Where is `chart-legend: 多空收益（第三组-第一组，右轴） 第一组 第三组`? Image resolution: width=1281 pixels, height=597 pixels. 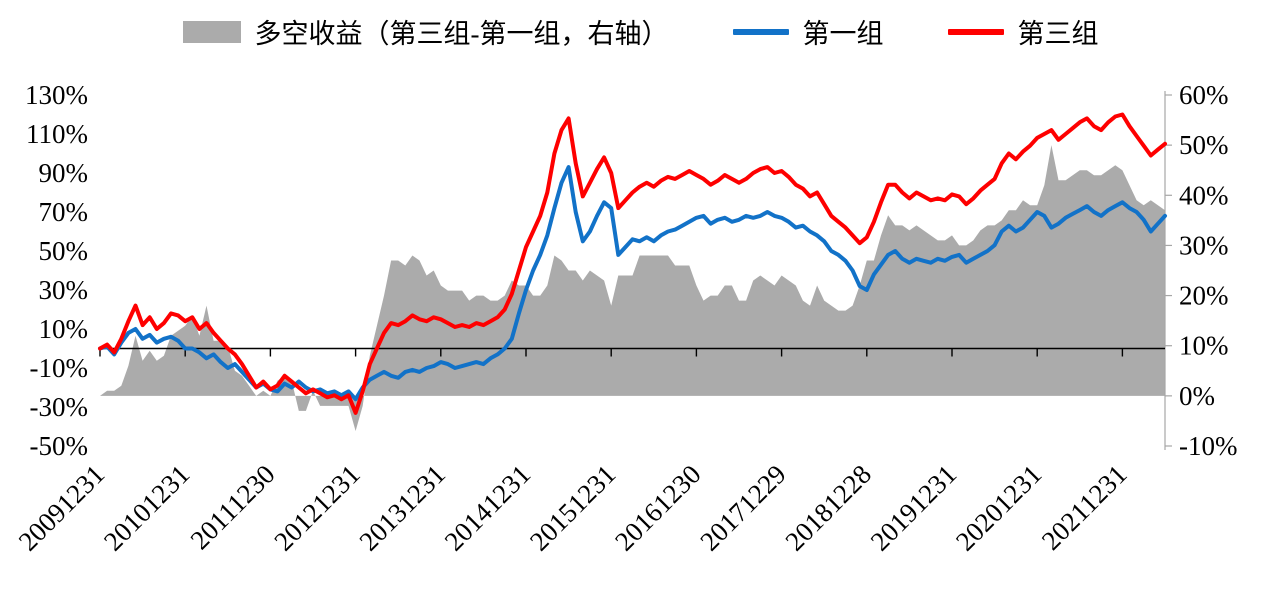 chart-legend: 多空收益（第三组-第一组，右轴） 第一组 第三组 is located at coordinates (640, 31).